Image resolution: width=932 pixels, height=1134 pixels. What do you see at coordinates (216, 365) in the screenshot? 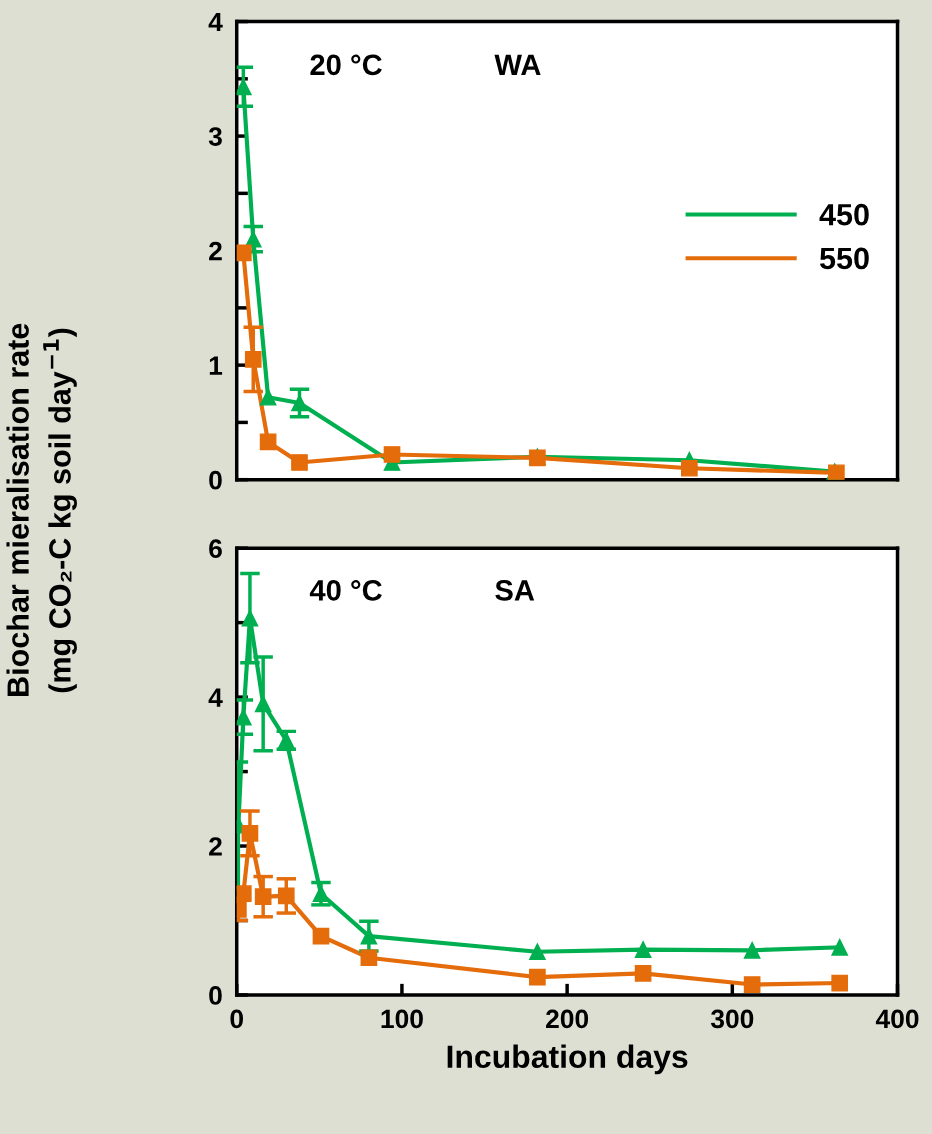
I see `y-tick-label: 1` at bounding box center [216, 365].